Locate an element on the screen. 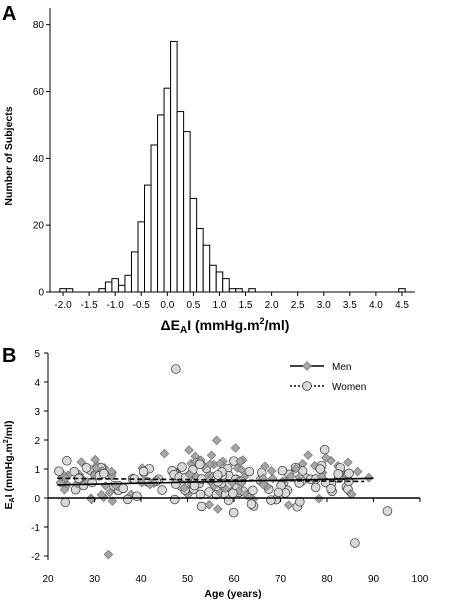 The image size is (450, 601). x-tick-label: 1.0 is located at coordinates (220, 305).